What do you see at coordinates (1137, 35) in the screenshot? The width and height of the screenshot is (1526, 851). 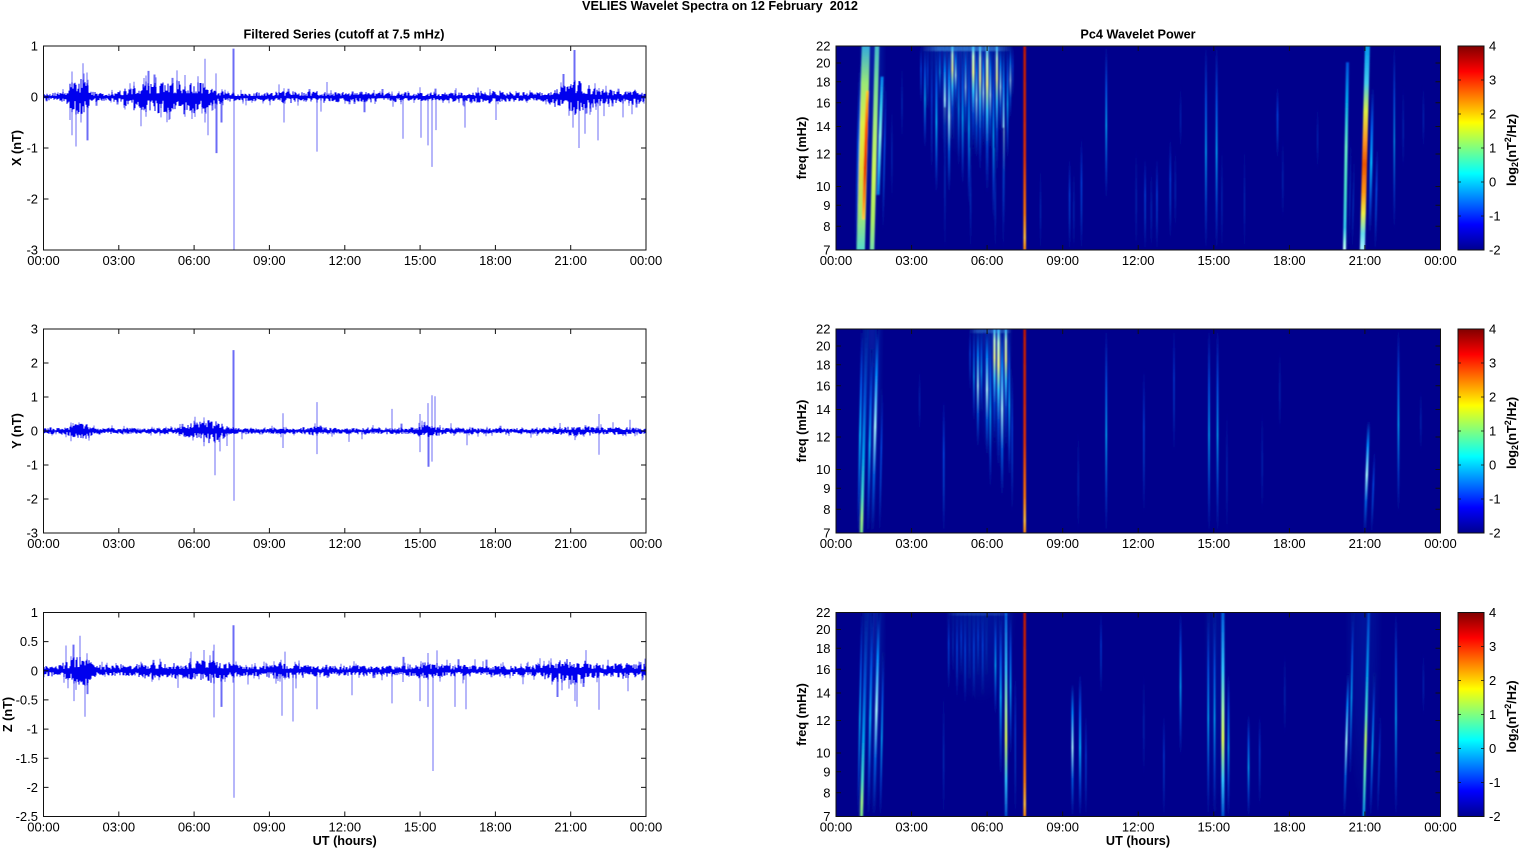 I see `svg-text: Pc4 Wavelet Power` at bounding box center [1137, 35].